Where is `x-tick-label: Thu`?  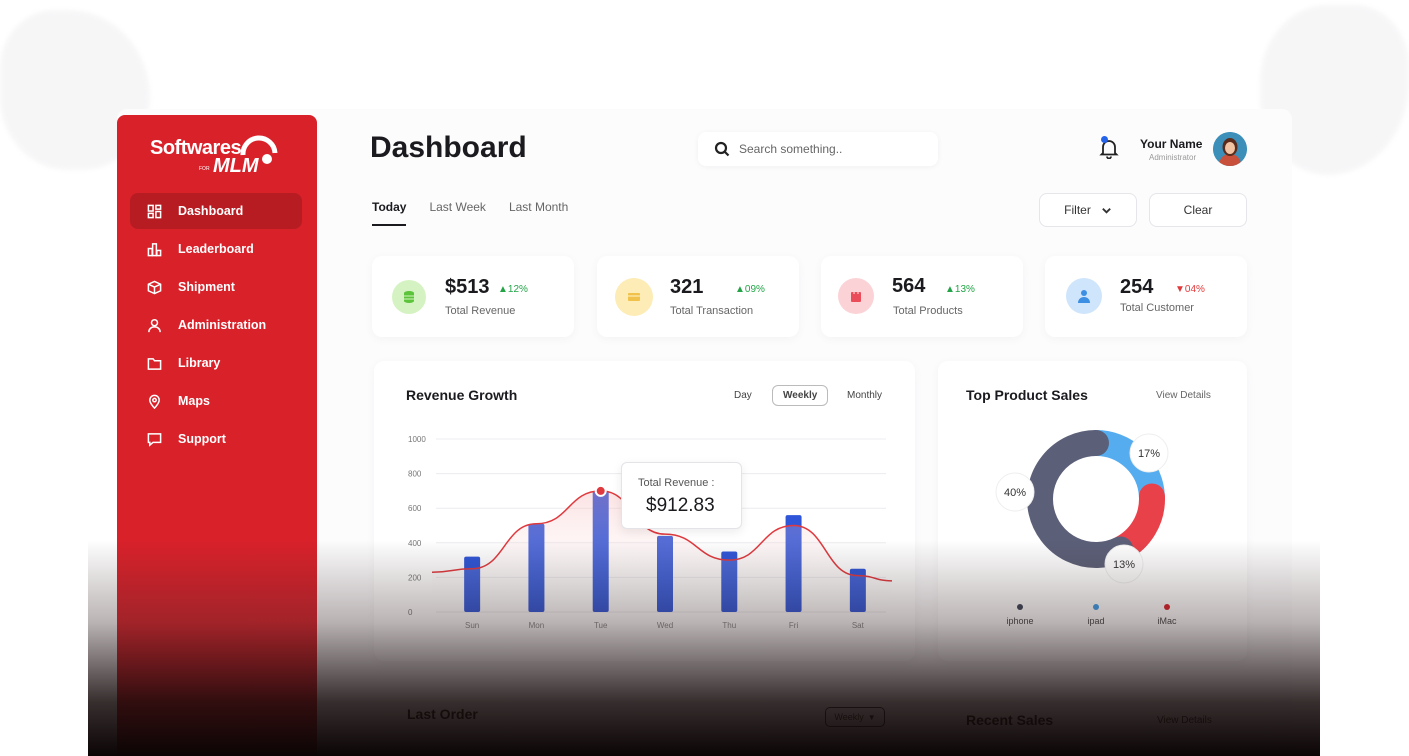
x-tick-label: Thu is located at coordinates (729, 625).